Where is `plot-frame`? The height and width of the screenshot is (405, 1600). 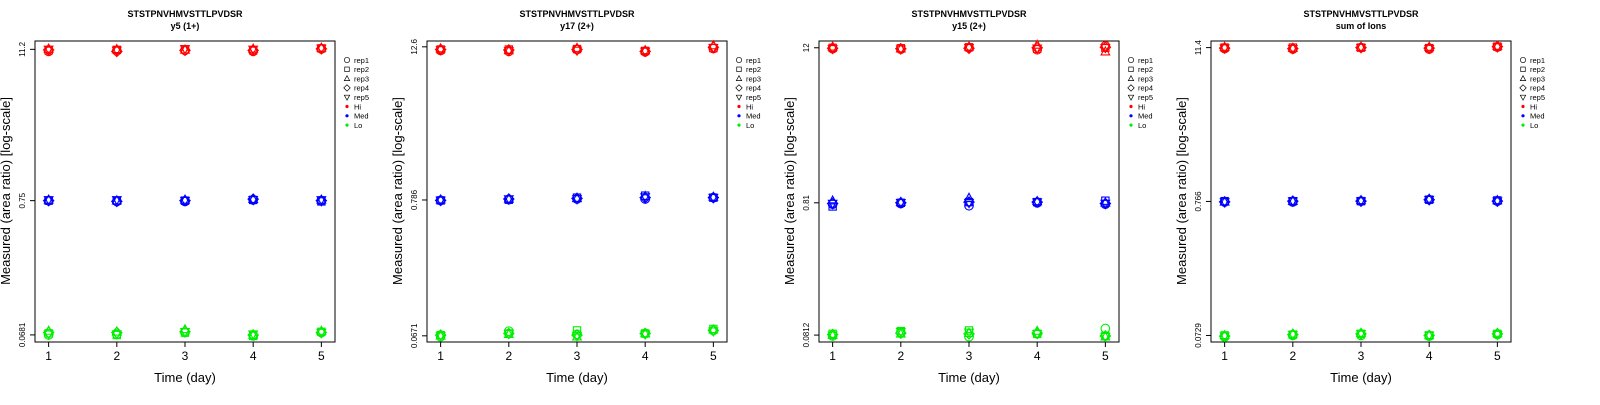 plot-frame is located at coordinates (1361, 191).